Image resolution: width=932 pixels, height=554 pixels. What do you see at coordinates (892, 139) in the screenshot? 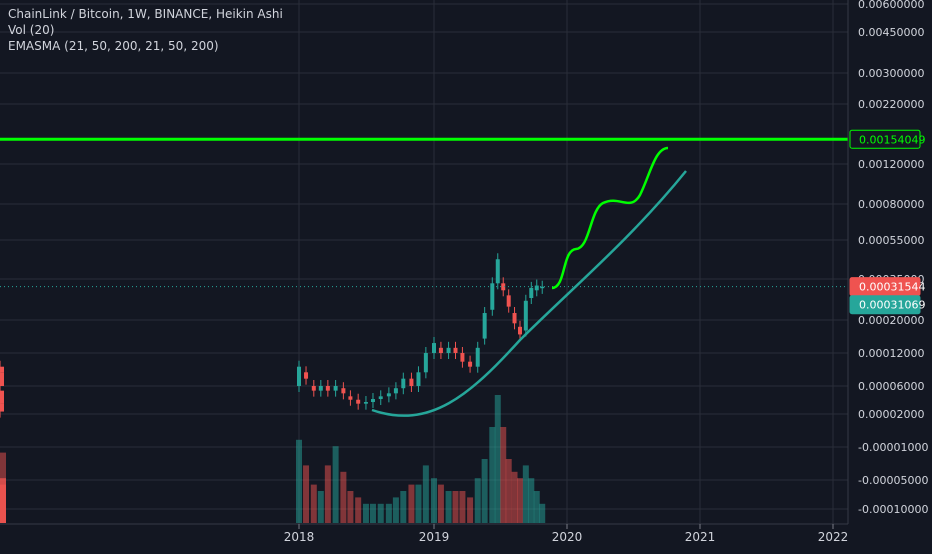
I see `level-badge-text: 0.00154049` at bounding box center [892, 139].